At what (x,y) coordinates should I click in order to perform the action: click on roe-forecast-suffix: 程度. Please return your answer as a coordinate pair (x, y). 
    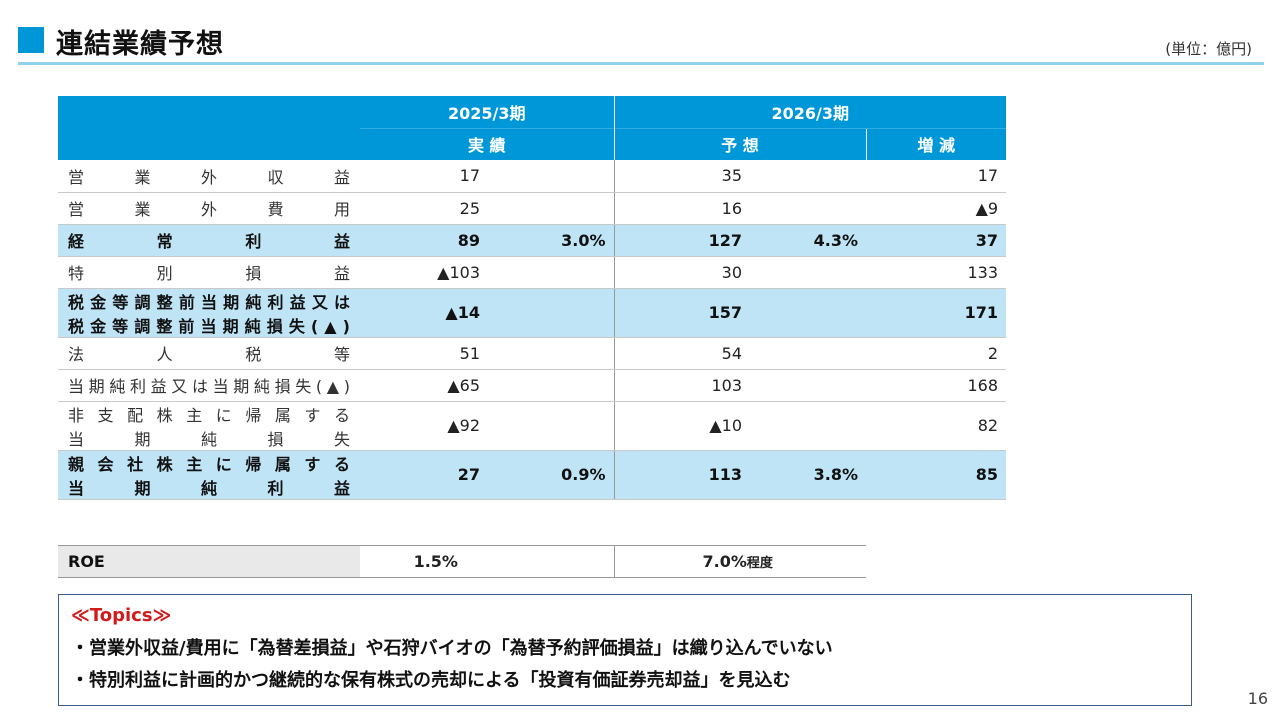
    Looking at the image, I should click on (759, 563).